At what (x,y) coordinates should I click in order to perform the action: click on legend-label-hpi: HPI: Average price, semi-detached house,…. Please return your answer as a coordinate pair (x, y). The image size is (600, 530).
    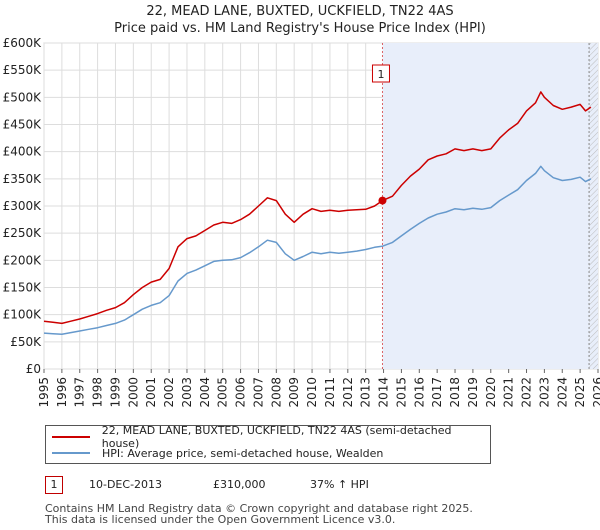
    Looking at the image, I should click on (243, 453).